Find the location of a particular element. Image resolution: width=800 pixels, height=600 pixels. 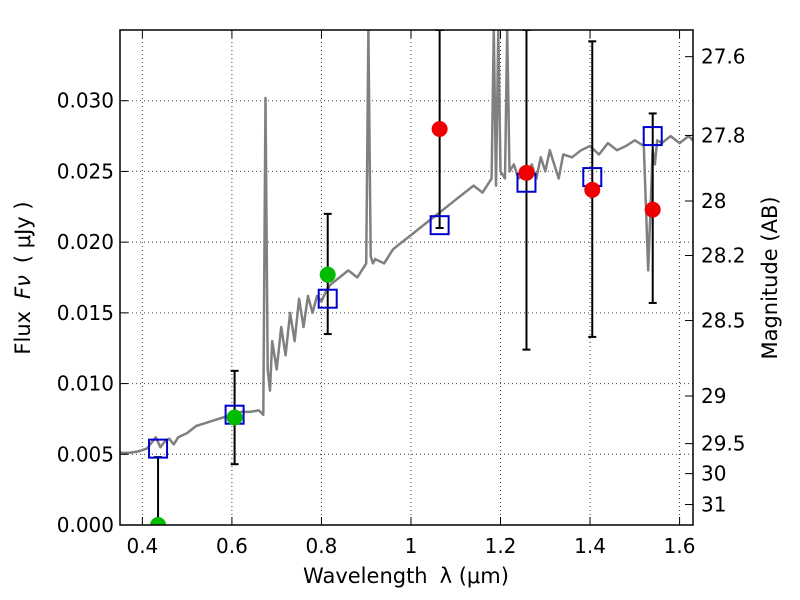

y-tick-label: 0.020 is located at coordinates (85, 242).